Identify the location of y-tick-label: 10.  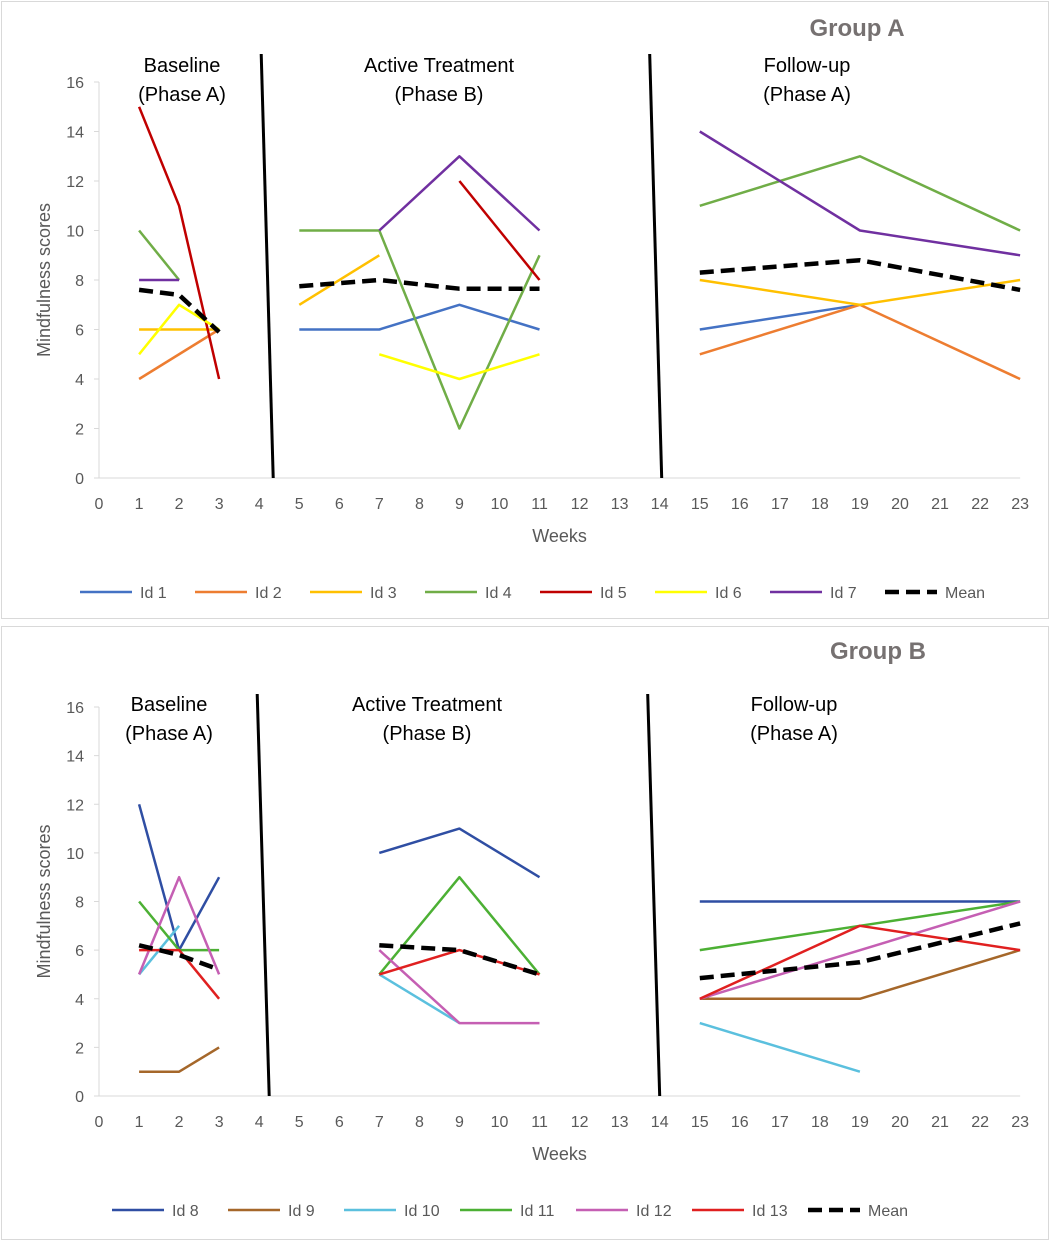
(75, 232).